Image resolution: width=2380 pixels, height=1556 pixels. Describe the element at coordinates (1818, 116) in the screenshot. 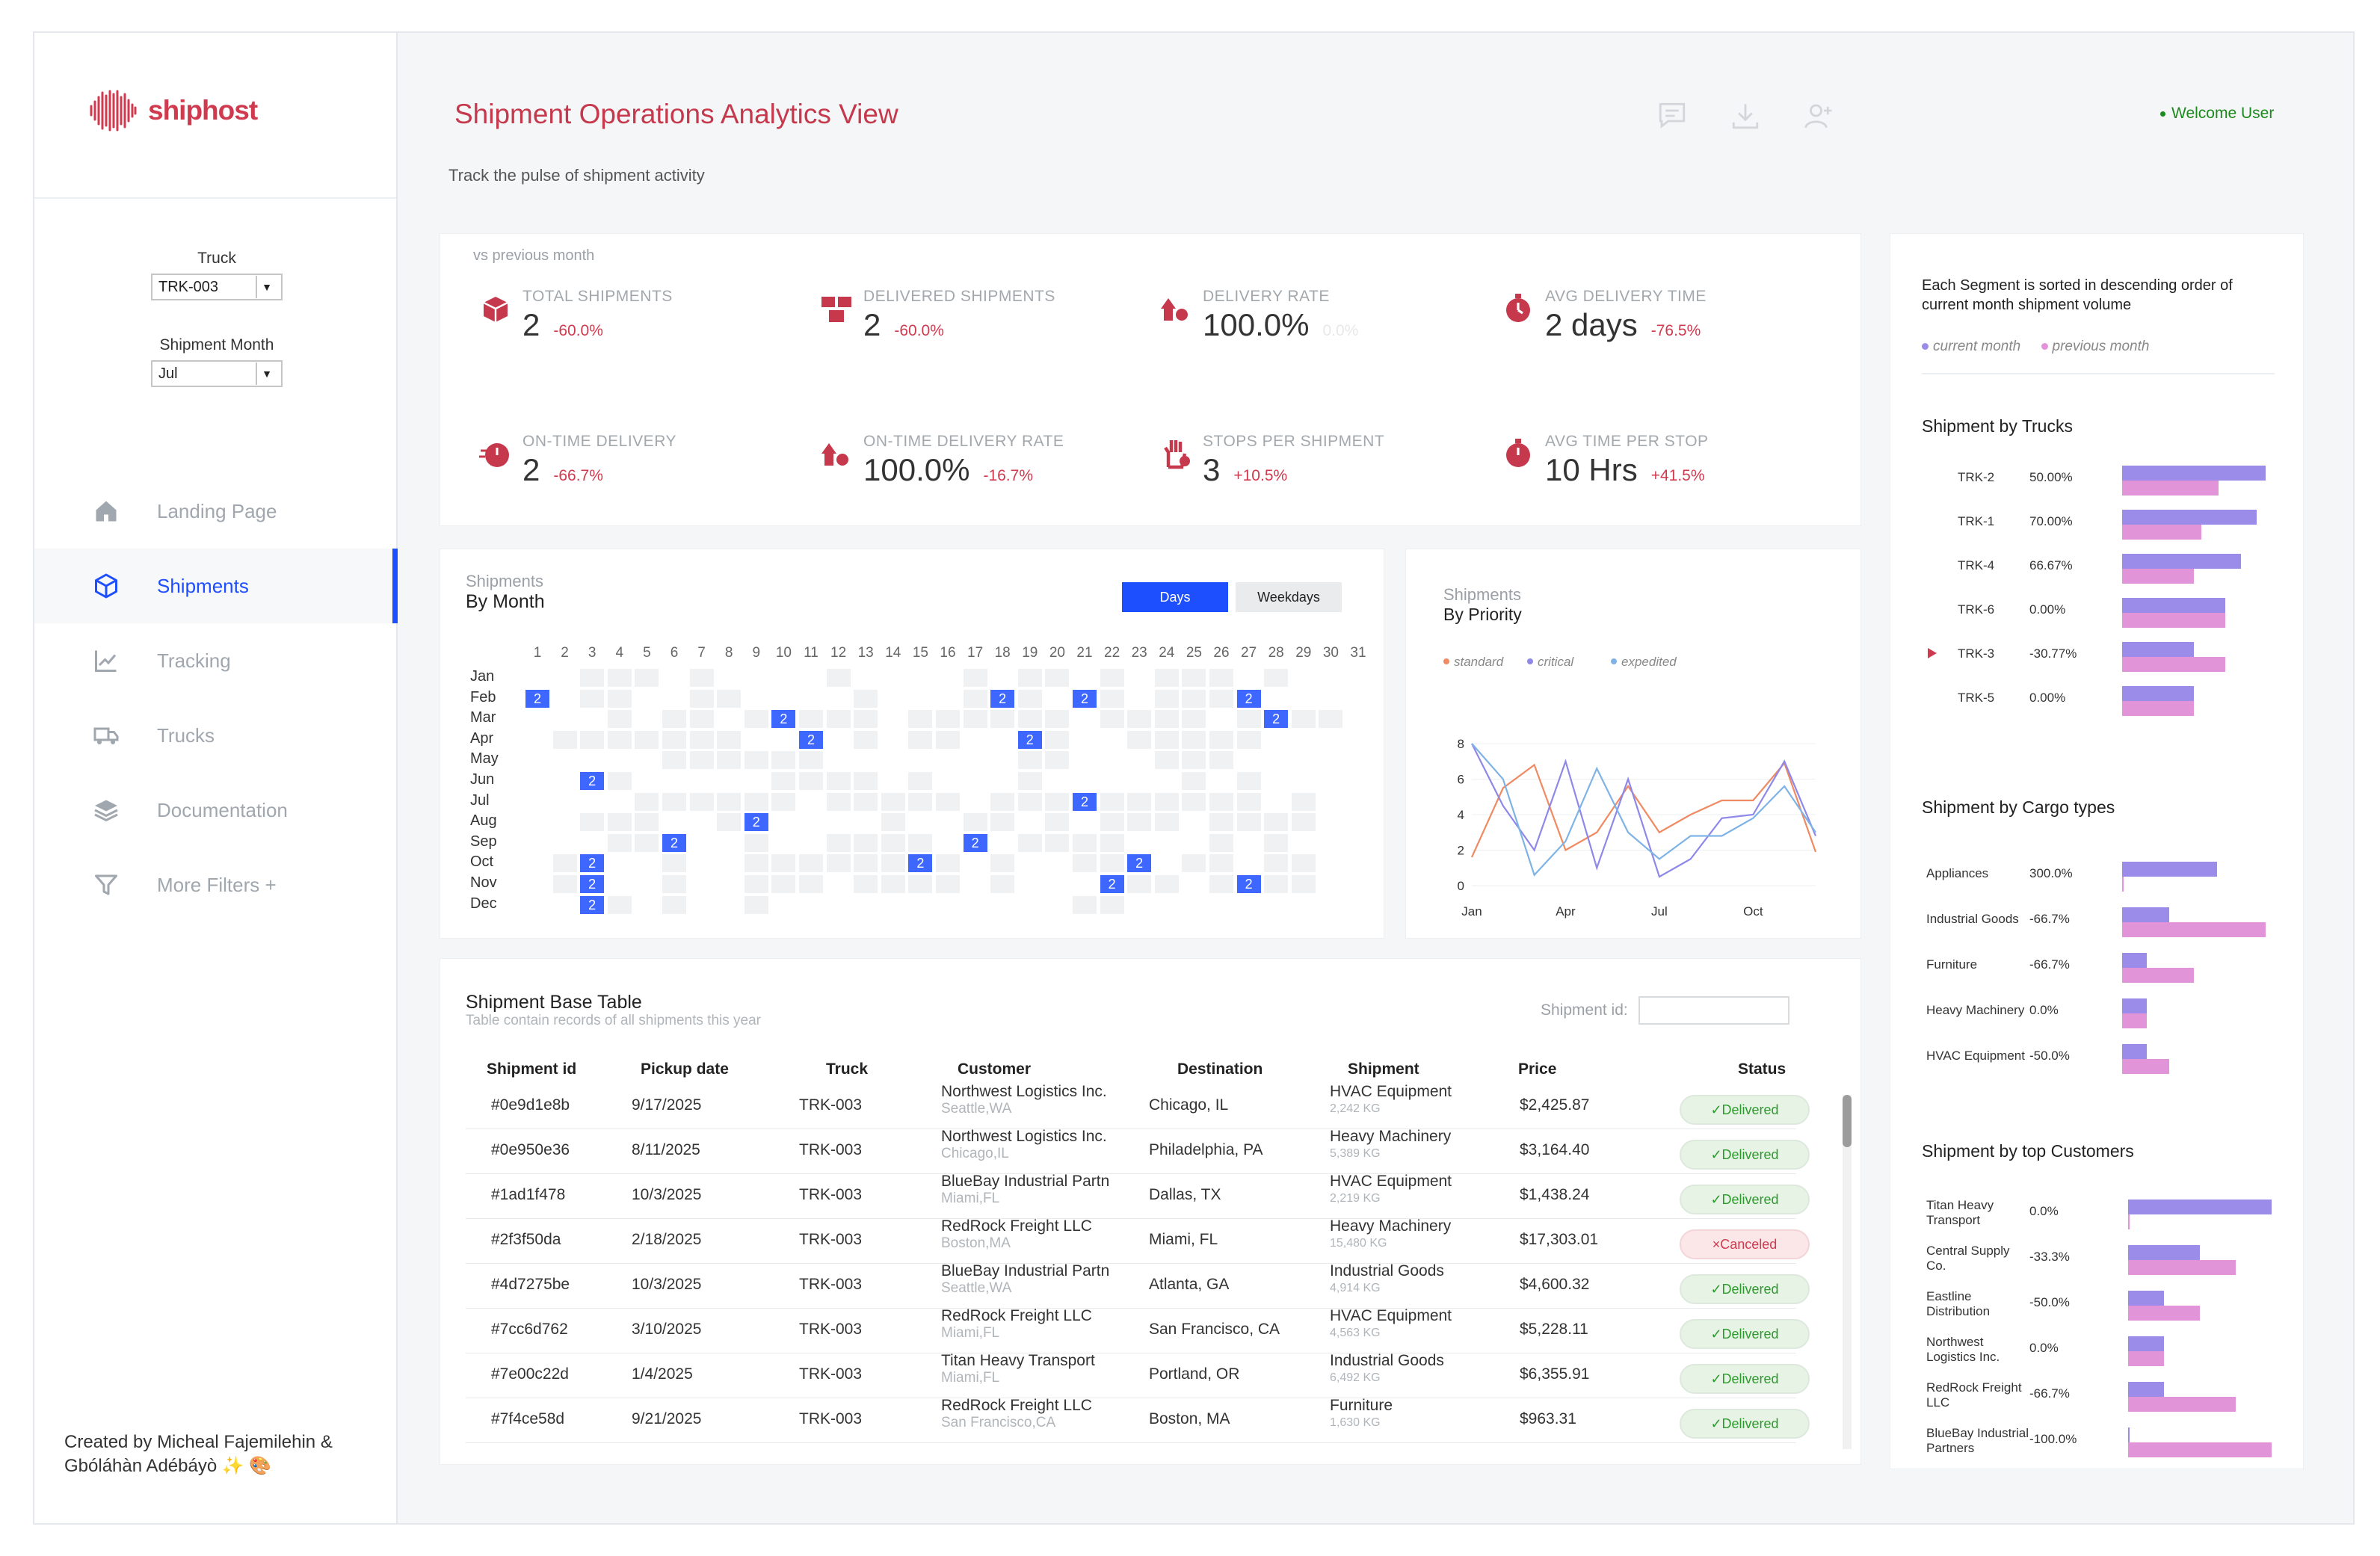

I see `add-user-icon` at that location.